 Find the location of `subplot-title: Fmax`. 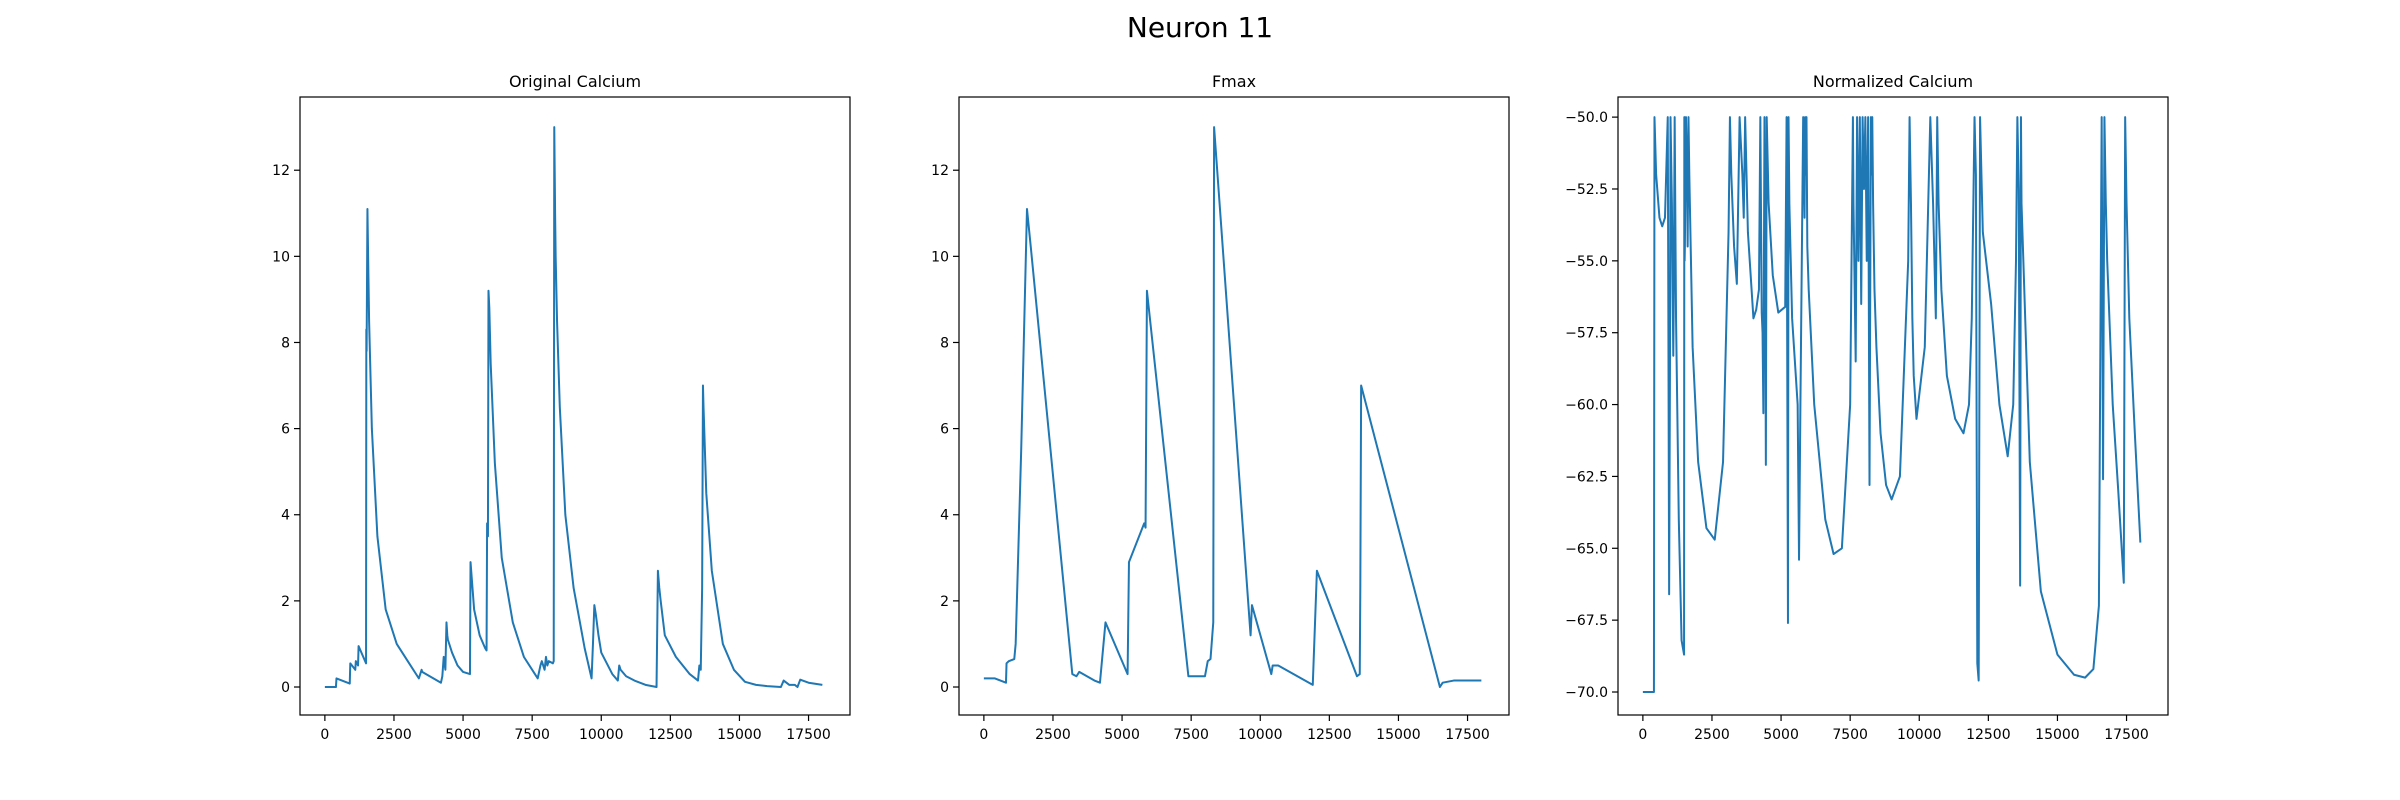

subplot-title: Fmax is located at coordinates (1234, 81).